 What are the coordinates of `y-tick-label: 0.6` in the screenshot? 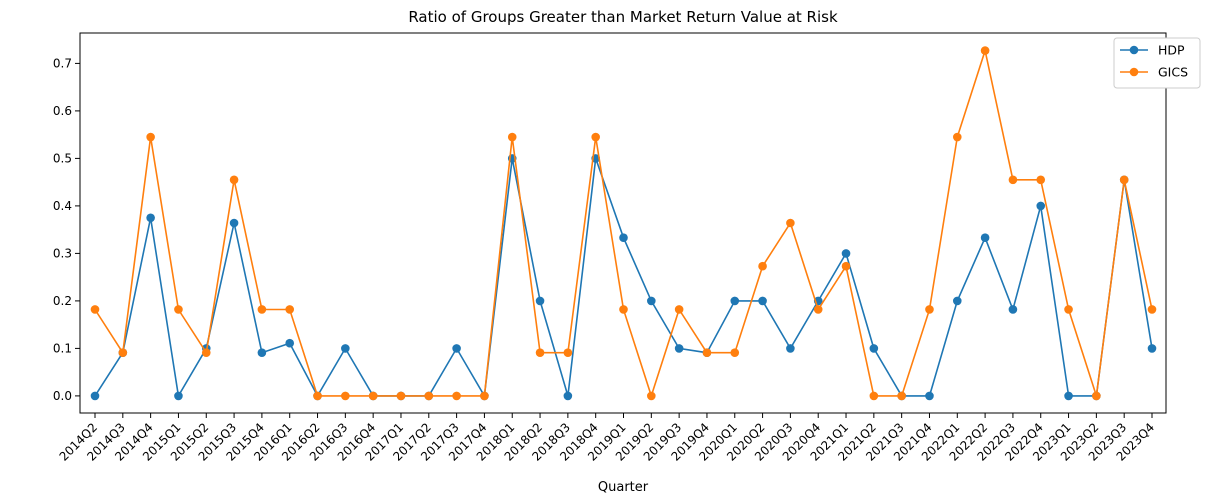 It's located at (62, 111).